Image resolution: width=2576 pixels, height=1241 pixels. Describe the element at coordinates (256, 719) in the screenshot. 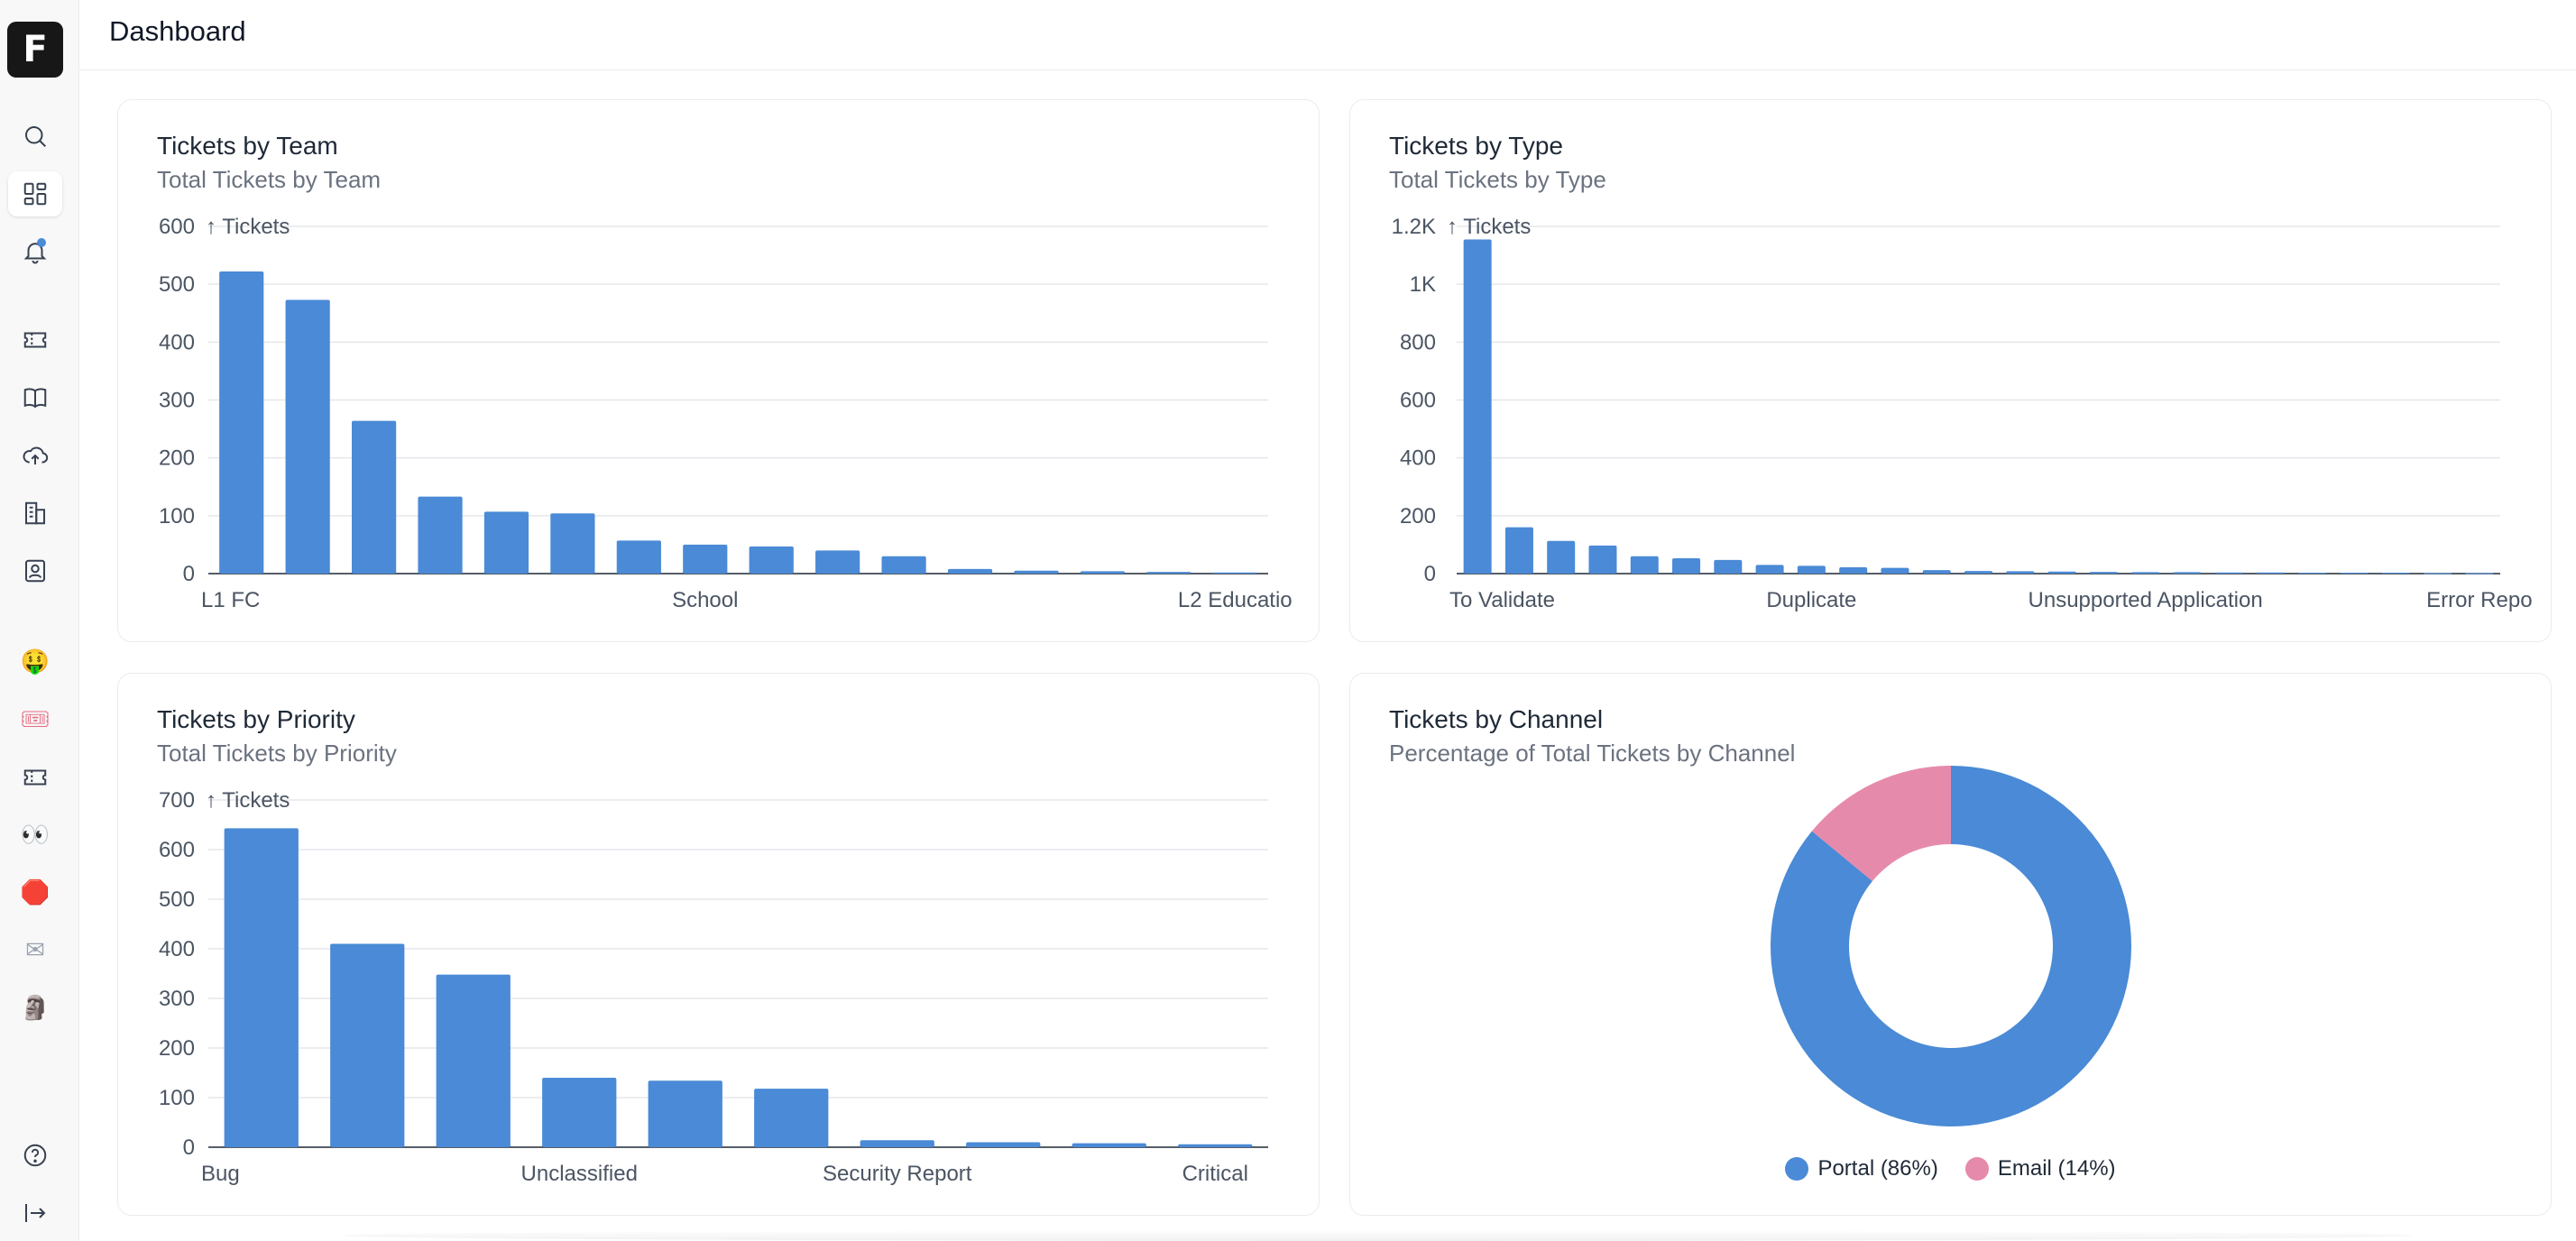

I see `card-title: Tickets by Priority` at that location.